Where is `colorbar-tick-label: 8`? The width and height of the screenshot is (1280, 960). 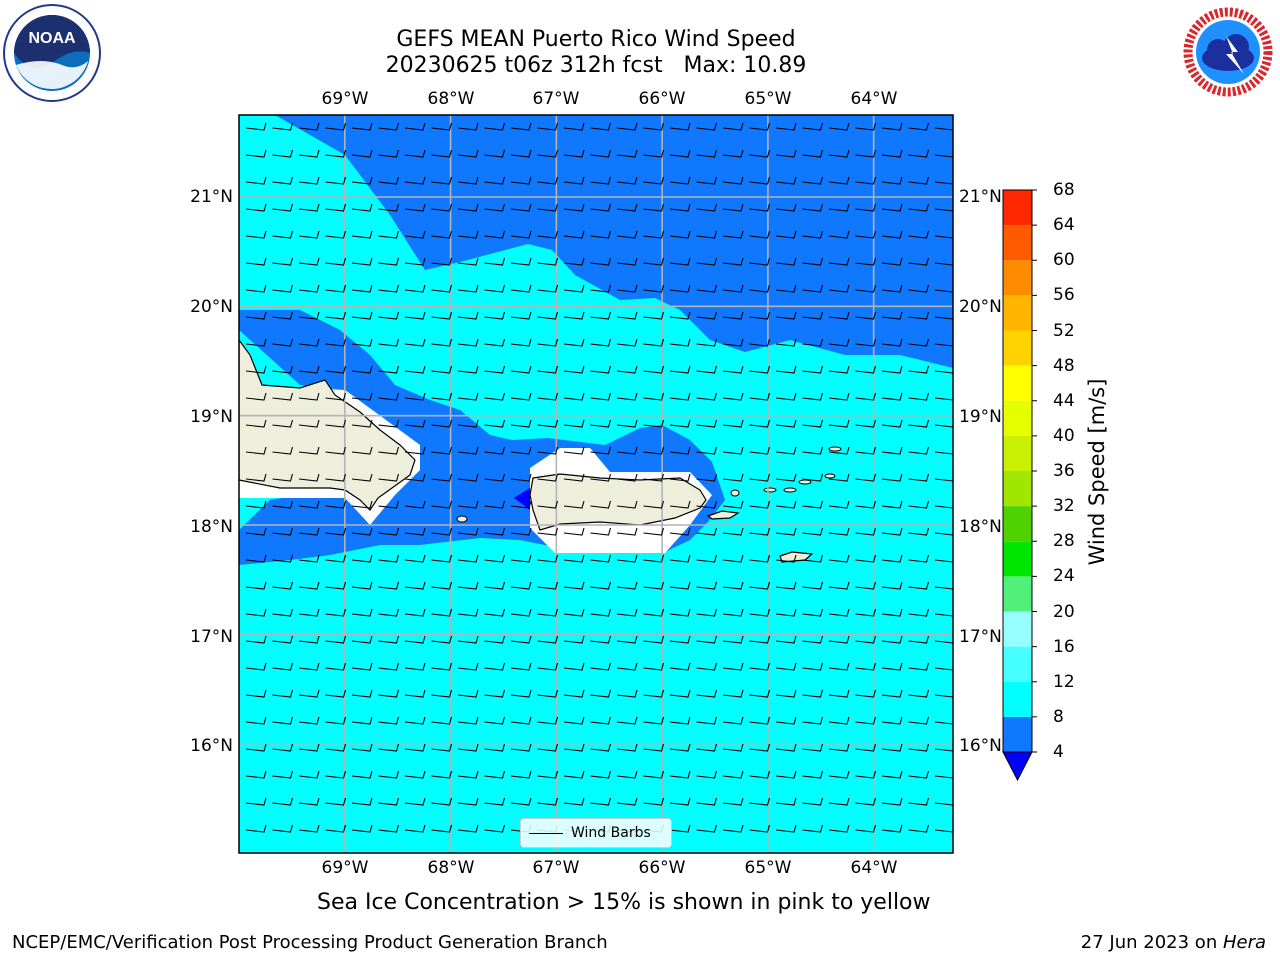
colorbar-tick-label: 8 is located at coordinates (1058, 716).